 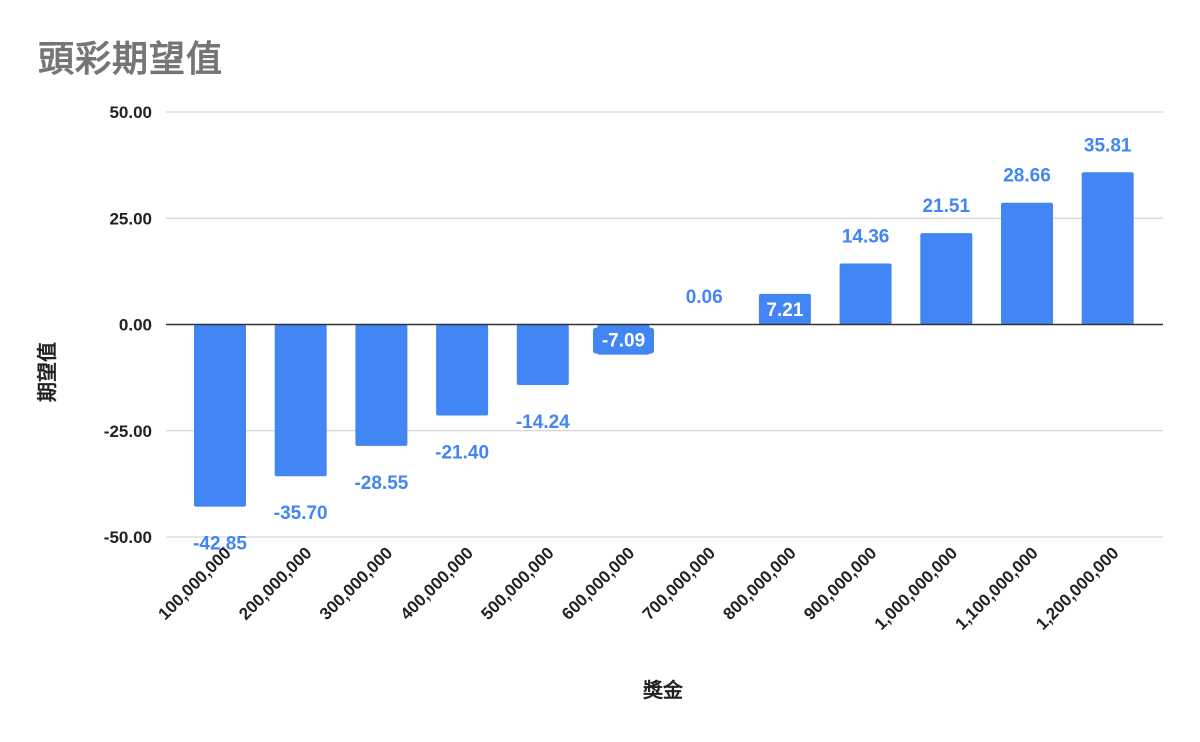 I want to click on x-axis-title: 獎金, so click(x=663, y=690).